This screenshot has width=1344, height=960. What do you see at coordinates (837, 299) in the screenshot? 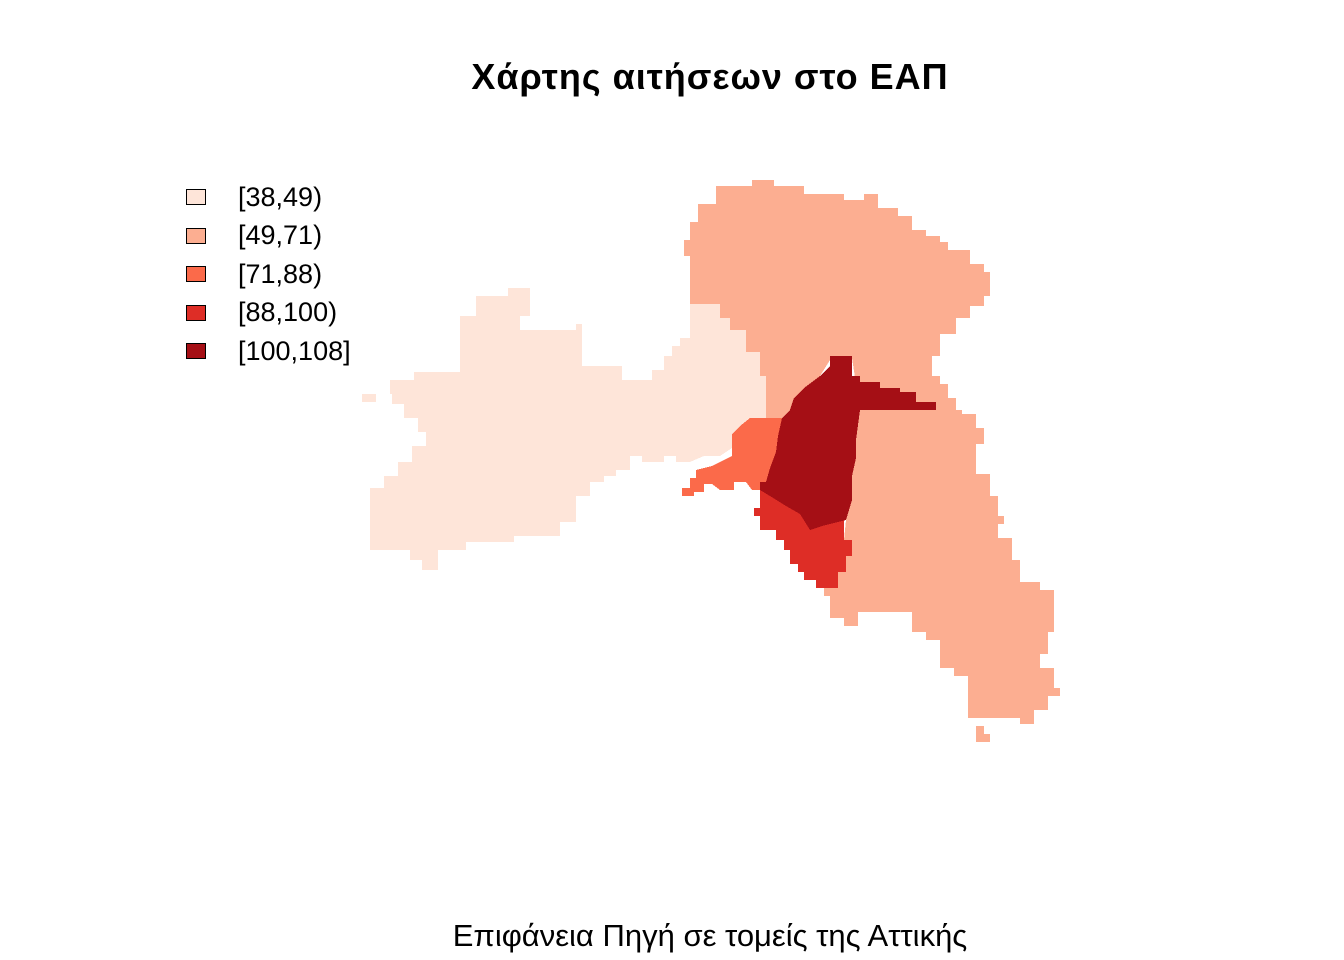
I see `region-north-east-attica` at bounding box center [837, 299].